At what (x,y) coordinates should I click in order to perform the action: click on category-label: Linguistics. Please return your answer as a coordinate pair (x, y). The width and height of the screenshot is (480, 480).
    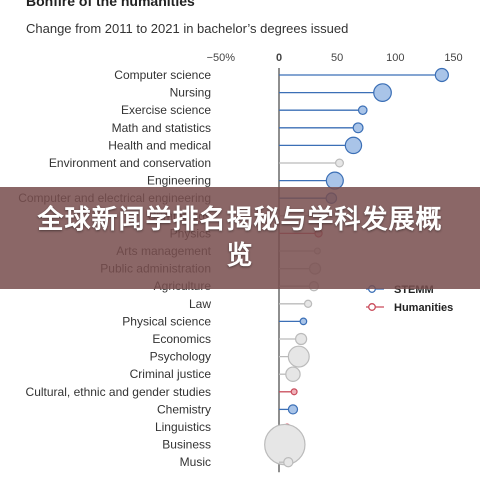
    Looking at the image, I should click on (183, 427).